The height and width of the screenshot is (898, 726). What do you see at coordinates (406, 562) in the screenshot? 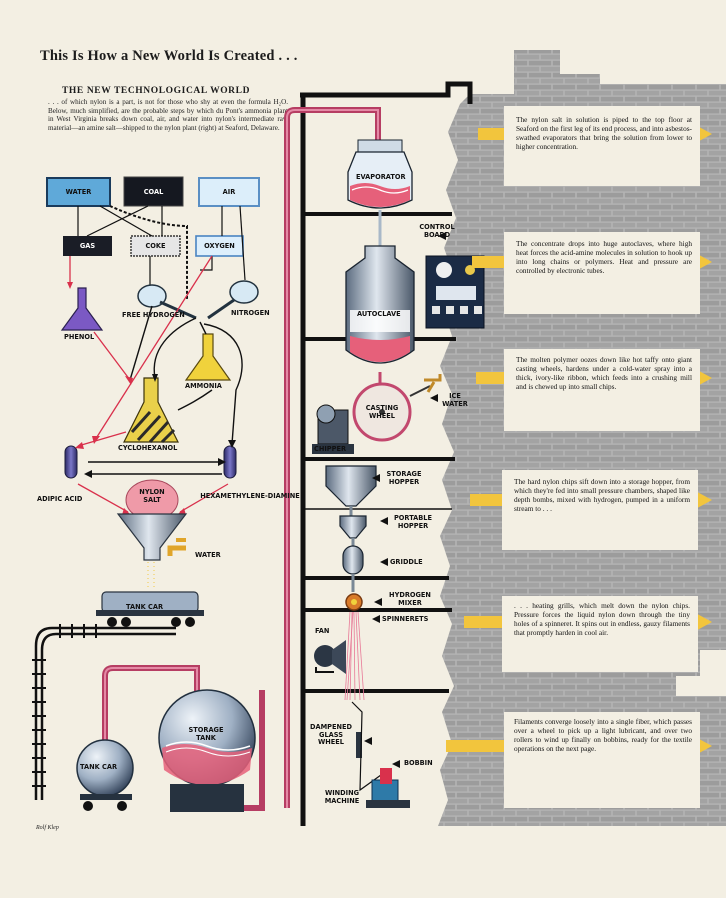
I see `label-griddle: GRIDDLE` at bounding box center [406, 562].